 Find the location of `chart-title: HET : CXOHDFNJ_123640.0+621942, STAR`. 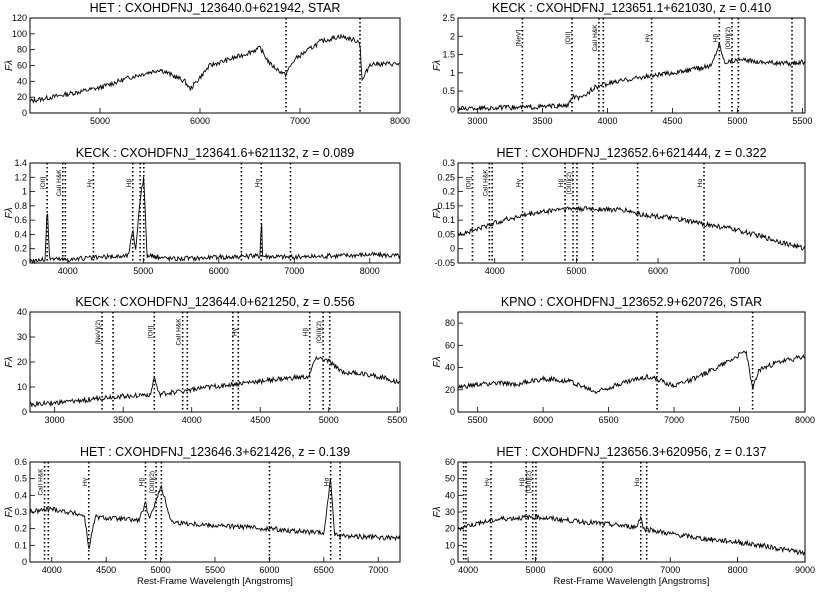

chart-title: HET : CXOHDFNJ_123640.0+621942, STAR is located at coordinates (215, 8).